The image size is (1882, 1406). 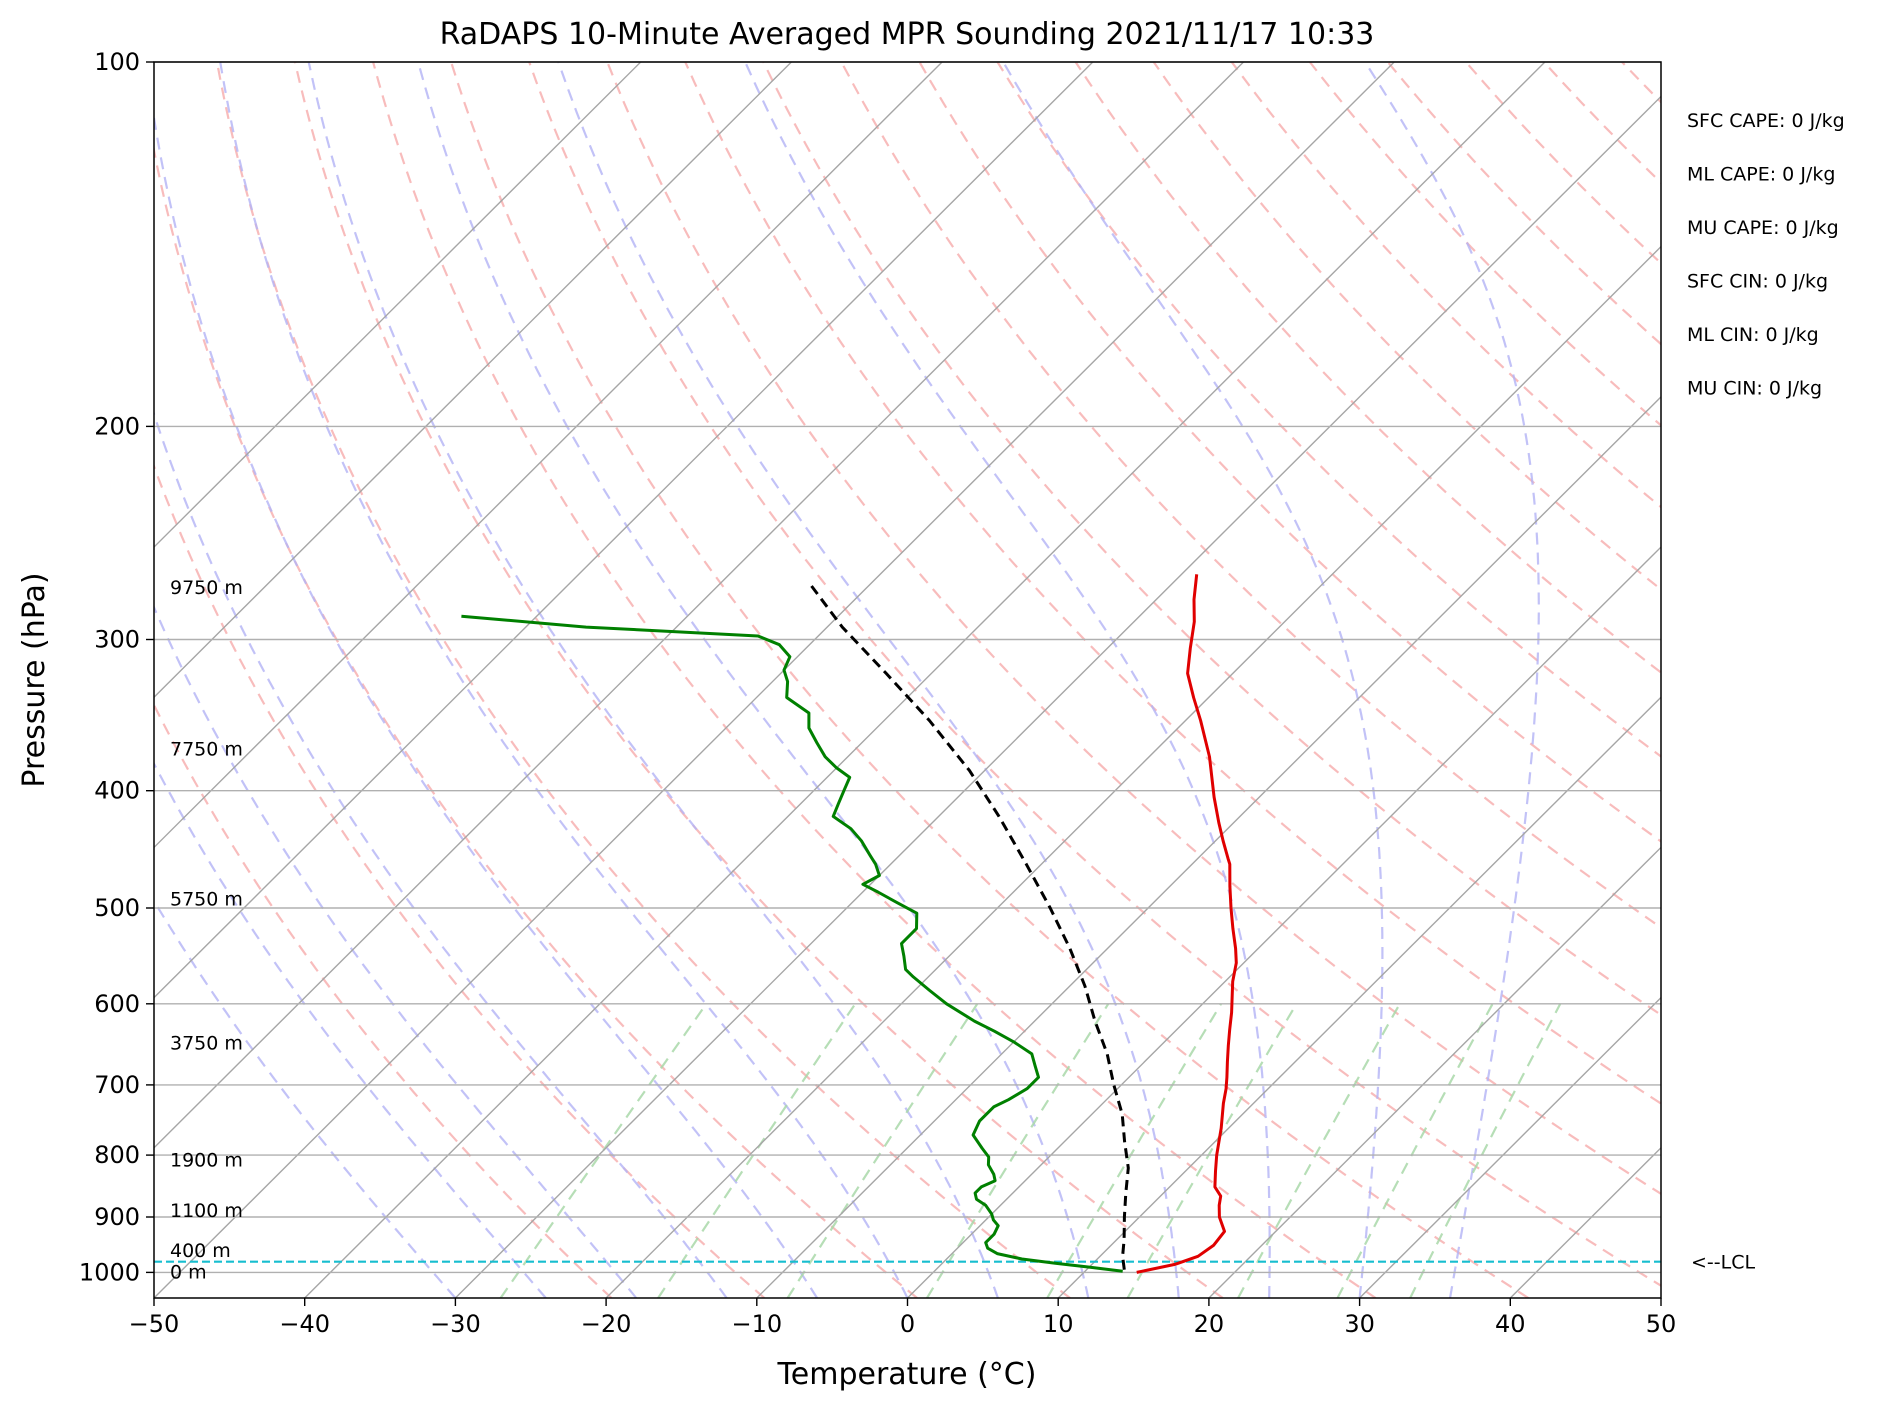 I want to click on height-label: 3750 m, so click(x=206, y=1044).